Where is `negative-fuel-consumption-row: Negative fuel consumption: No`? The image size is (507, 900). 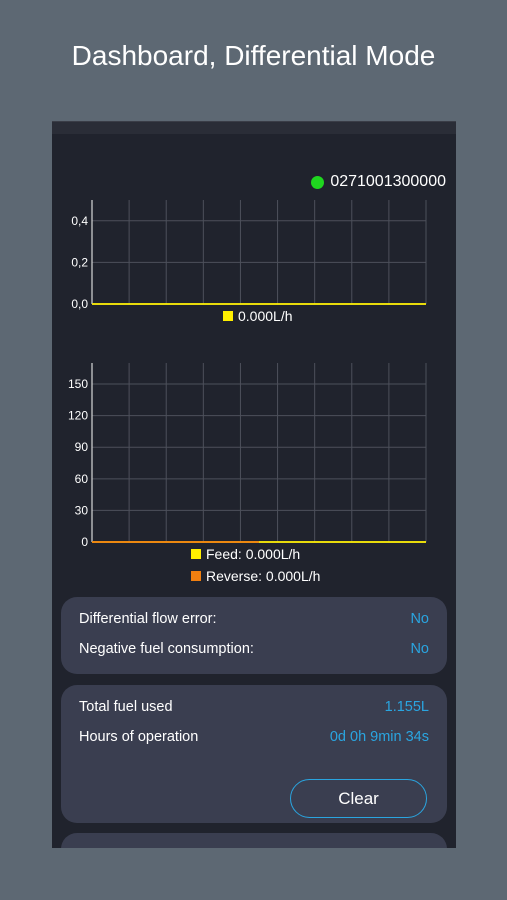 negative-fuel-consumption-row: Negative fuel consumption: No is located at coordinates (254, 649).